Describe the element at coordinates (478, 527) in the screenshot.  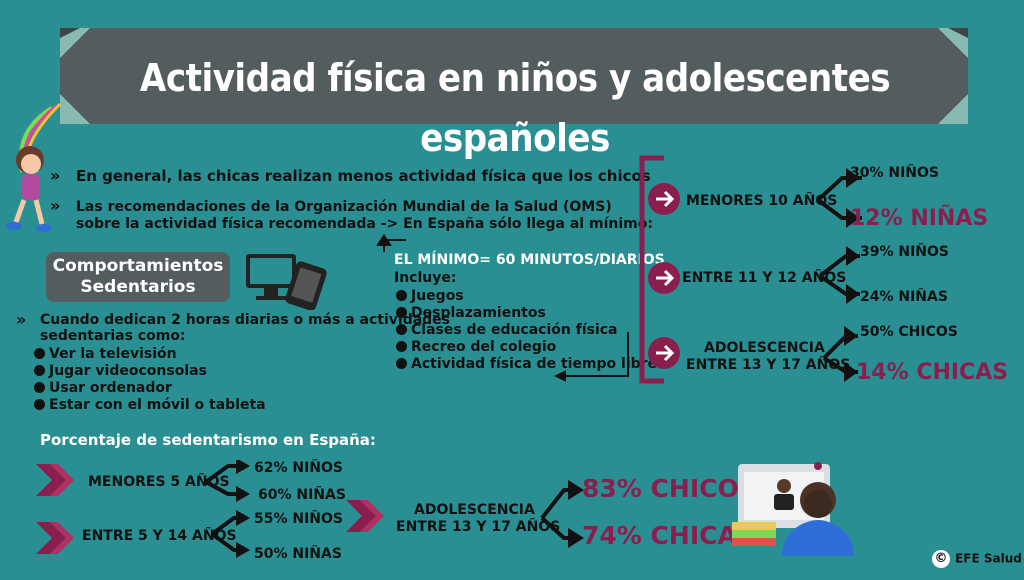
I see `sedentarism-group-label-line2: ENTRE 13 Y 17 AÑOS` at that location.